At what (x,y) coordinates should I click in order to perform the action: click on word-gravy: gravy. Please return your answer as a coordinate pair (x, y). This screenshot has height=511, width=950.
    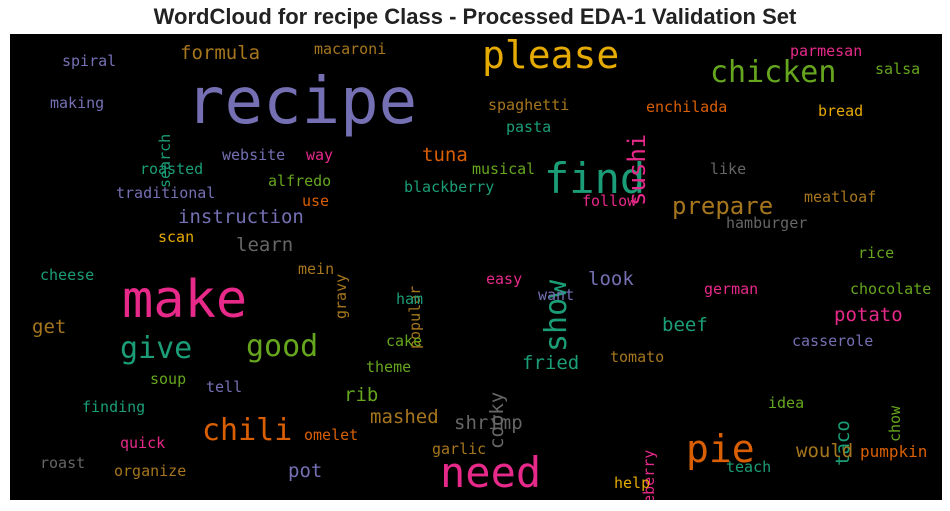
    Looking at the image, I should click on (341, 296).